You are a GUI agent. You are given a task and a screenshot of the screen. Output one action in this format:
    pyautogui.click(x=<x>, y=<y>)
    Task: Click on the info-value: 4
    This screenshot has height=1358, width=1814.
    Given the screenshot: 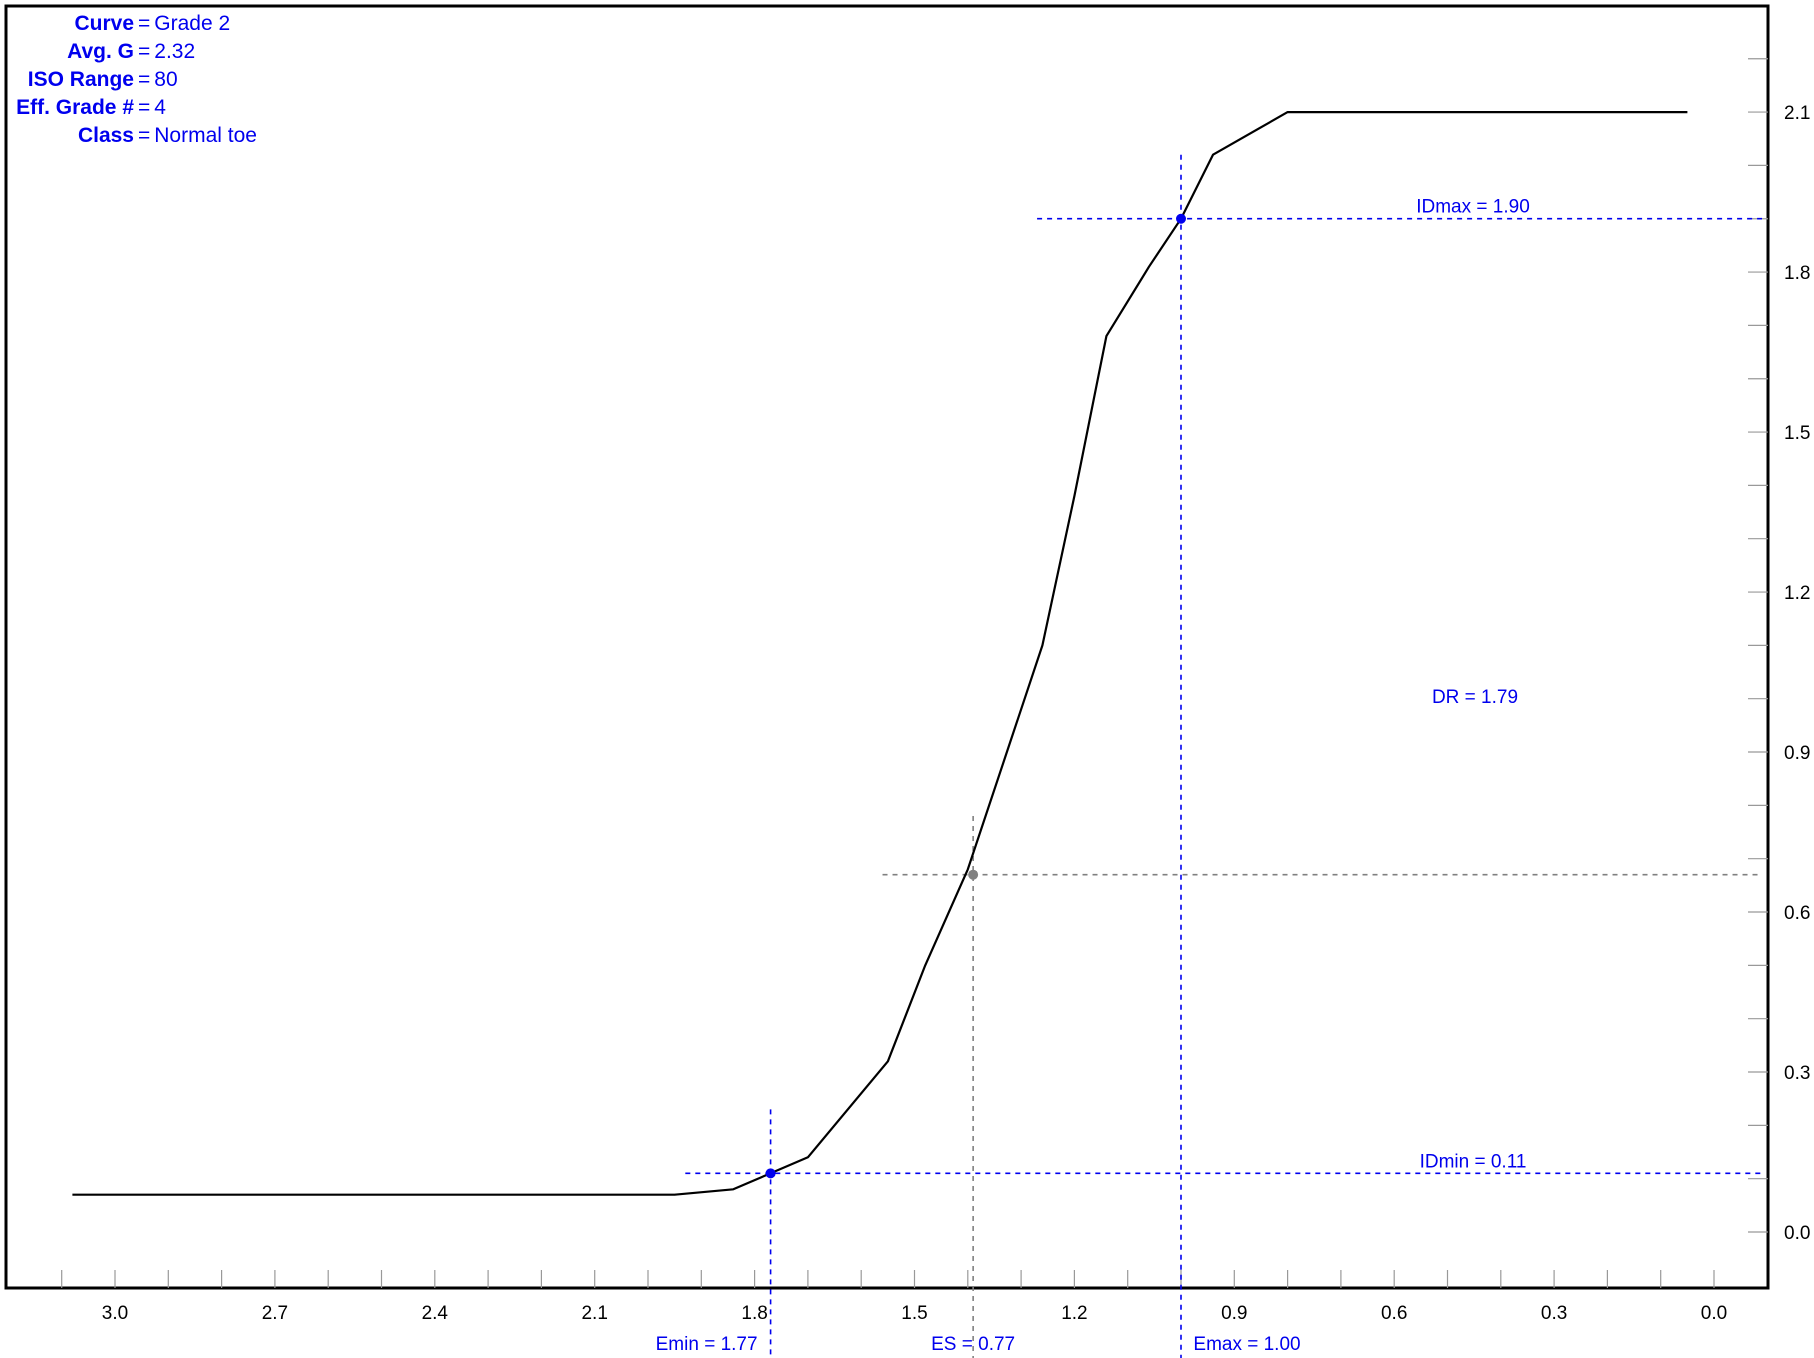 What is the action you would take?
    pyautogui.click(x=160, y=107)
    